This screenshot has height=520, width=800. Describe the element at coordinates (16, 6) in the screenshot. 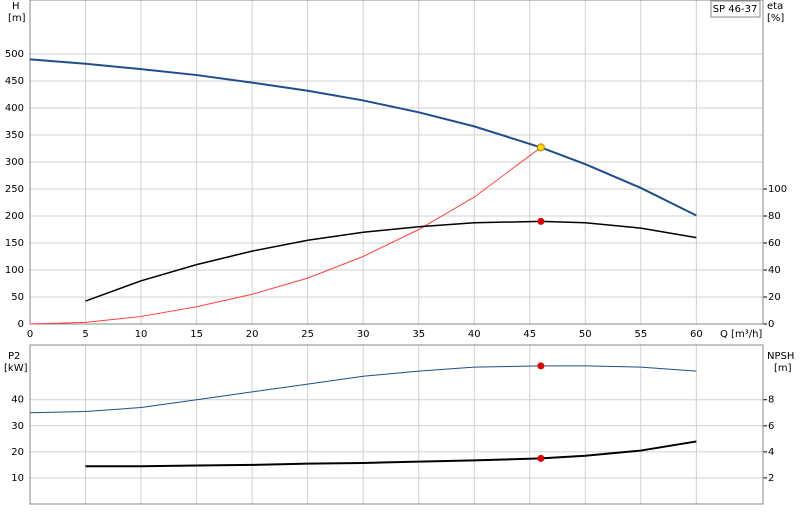

I see `y-label: H` at that location.